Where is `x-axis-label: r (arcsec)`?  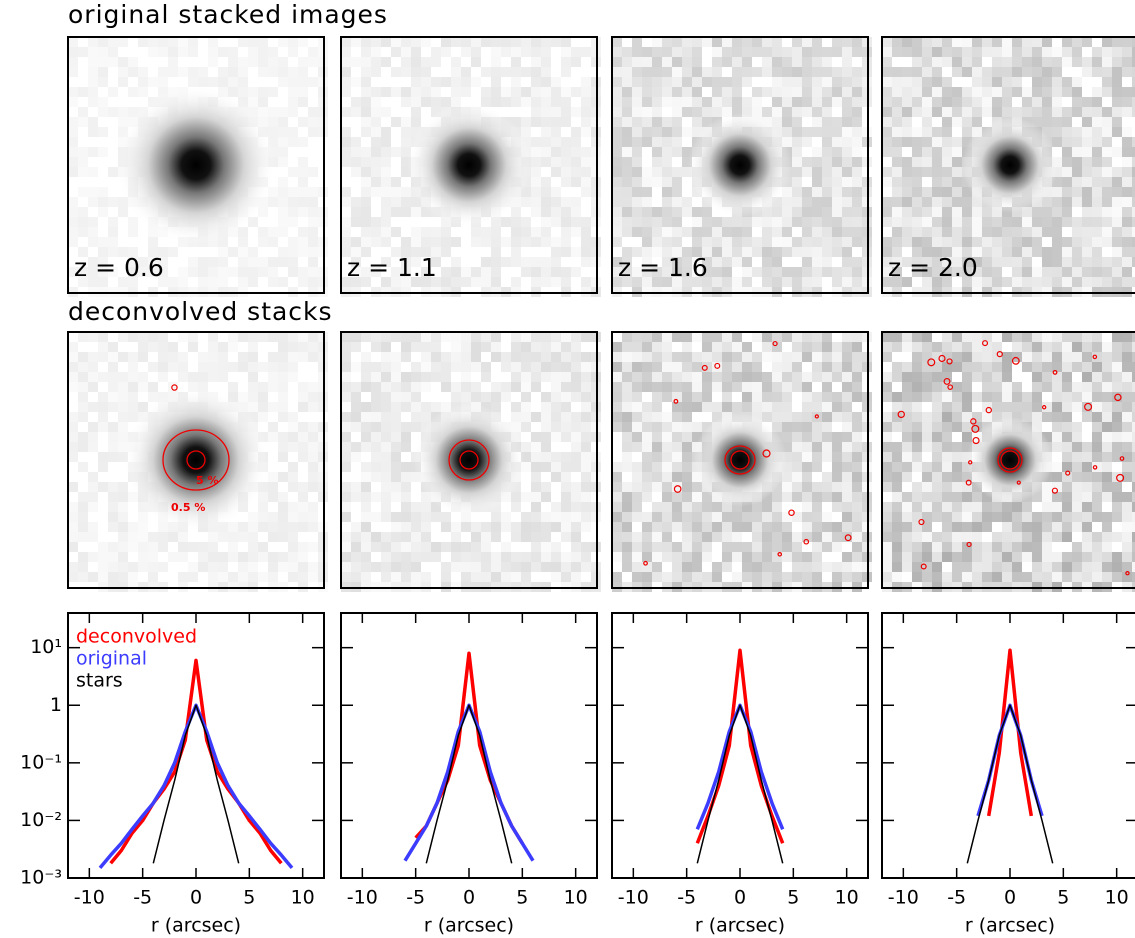 x-axis-label: r (arcsec) is located at coordinates (1010, 926).